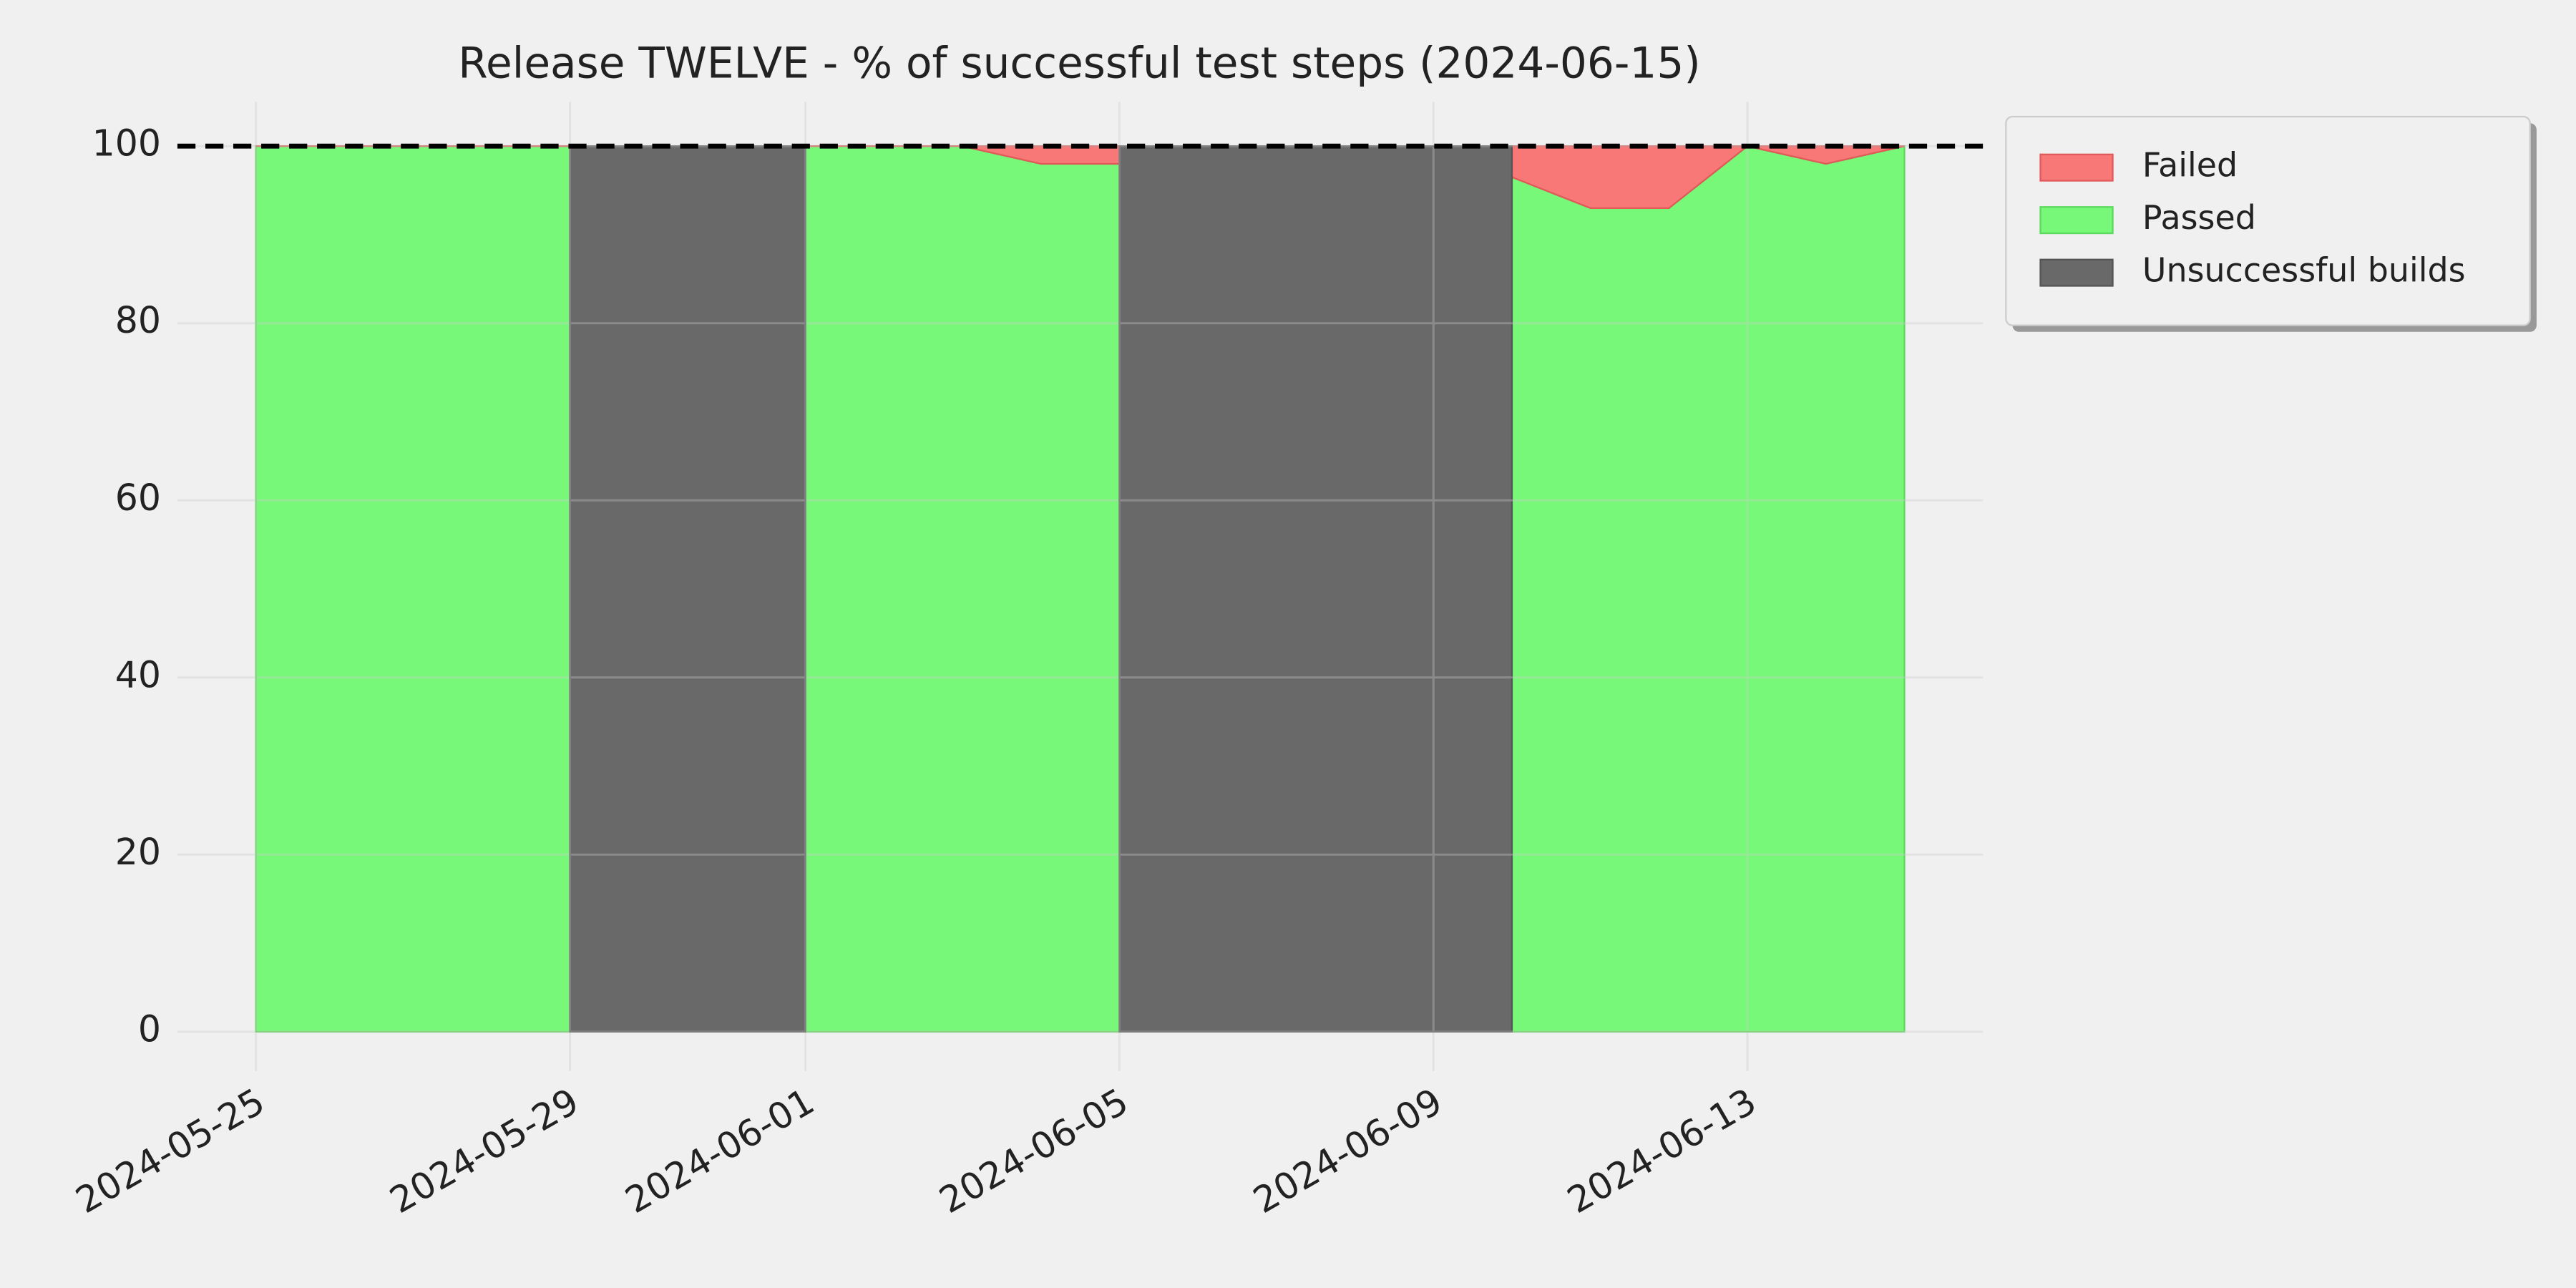  Describe the element at coordinates (138, 320) in the screenshot. I see `y-tick-label: 80` at that location.